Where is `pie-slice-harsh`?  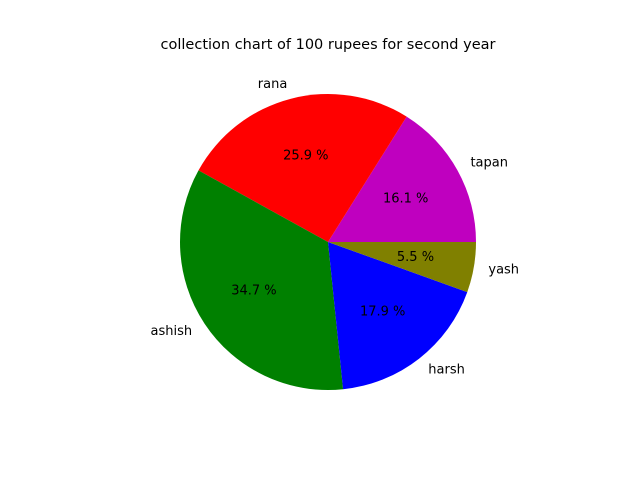 pie-slice-harsh is located at coordinates (398, 316).